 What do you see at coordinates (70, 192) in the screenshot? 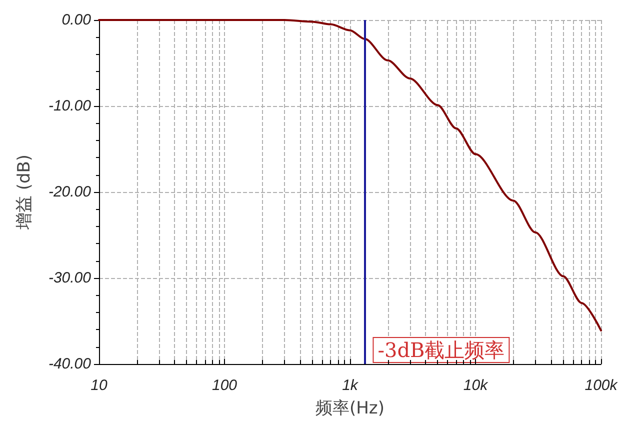
I see `y-tick-label: -20.00` at bounding box center [70, 192].